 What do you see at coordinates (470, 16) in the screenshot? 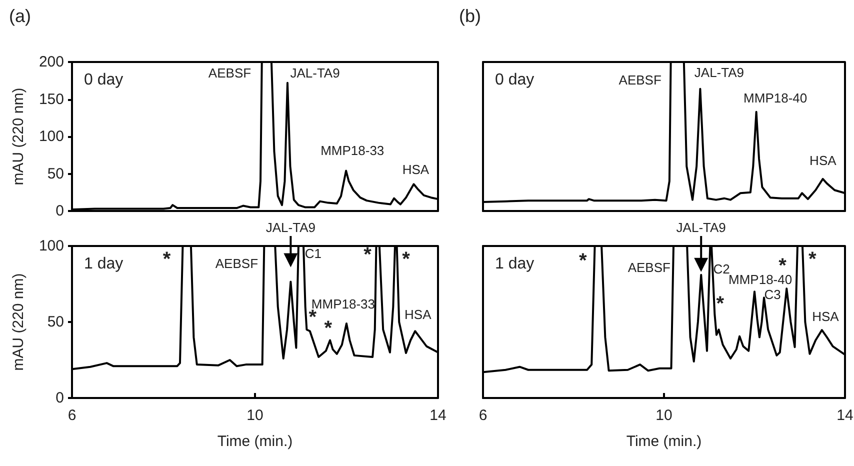
I see `chart-title: (b)` at bounding box center [470, 16].